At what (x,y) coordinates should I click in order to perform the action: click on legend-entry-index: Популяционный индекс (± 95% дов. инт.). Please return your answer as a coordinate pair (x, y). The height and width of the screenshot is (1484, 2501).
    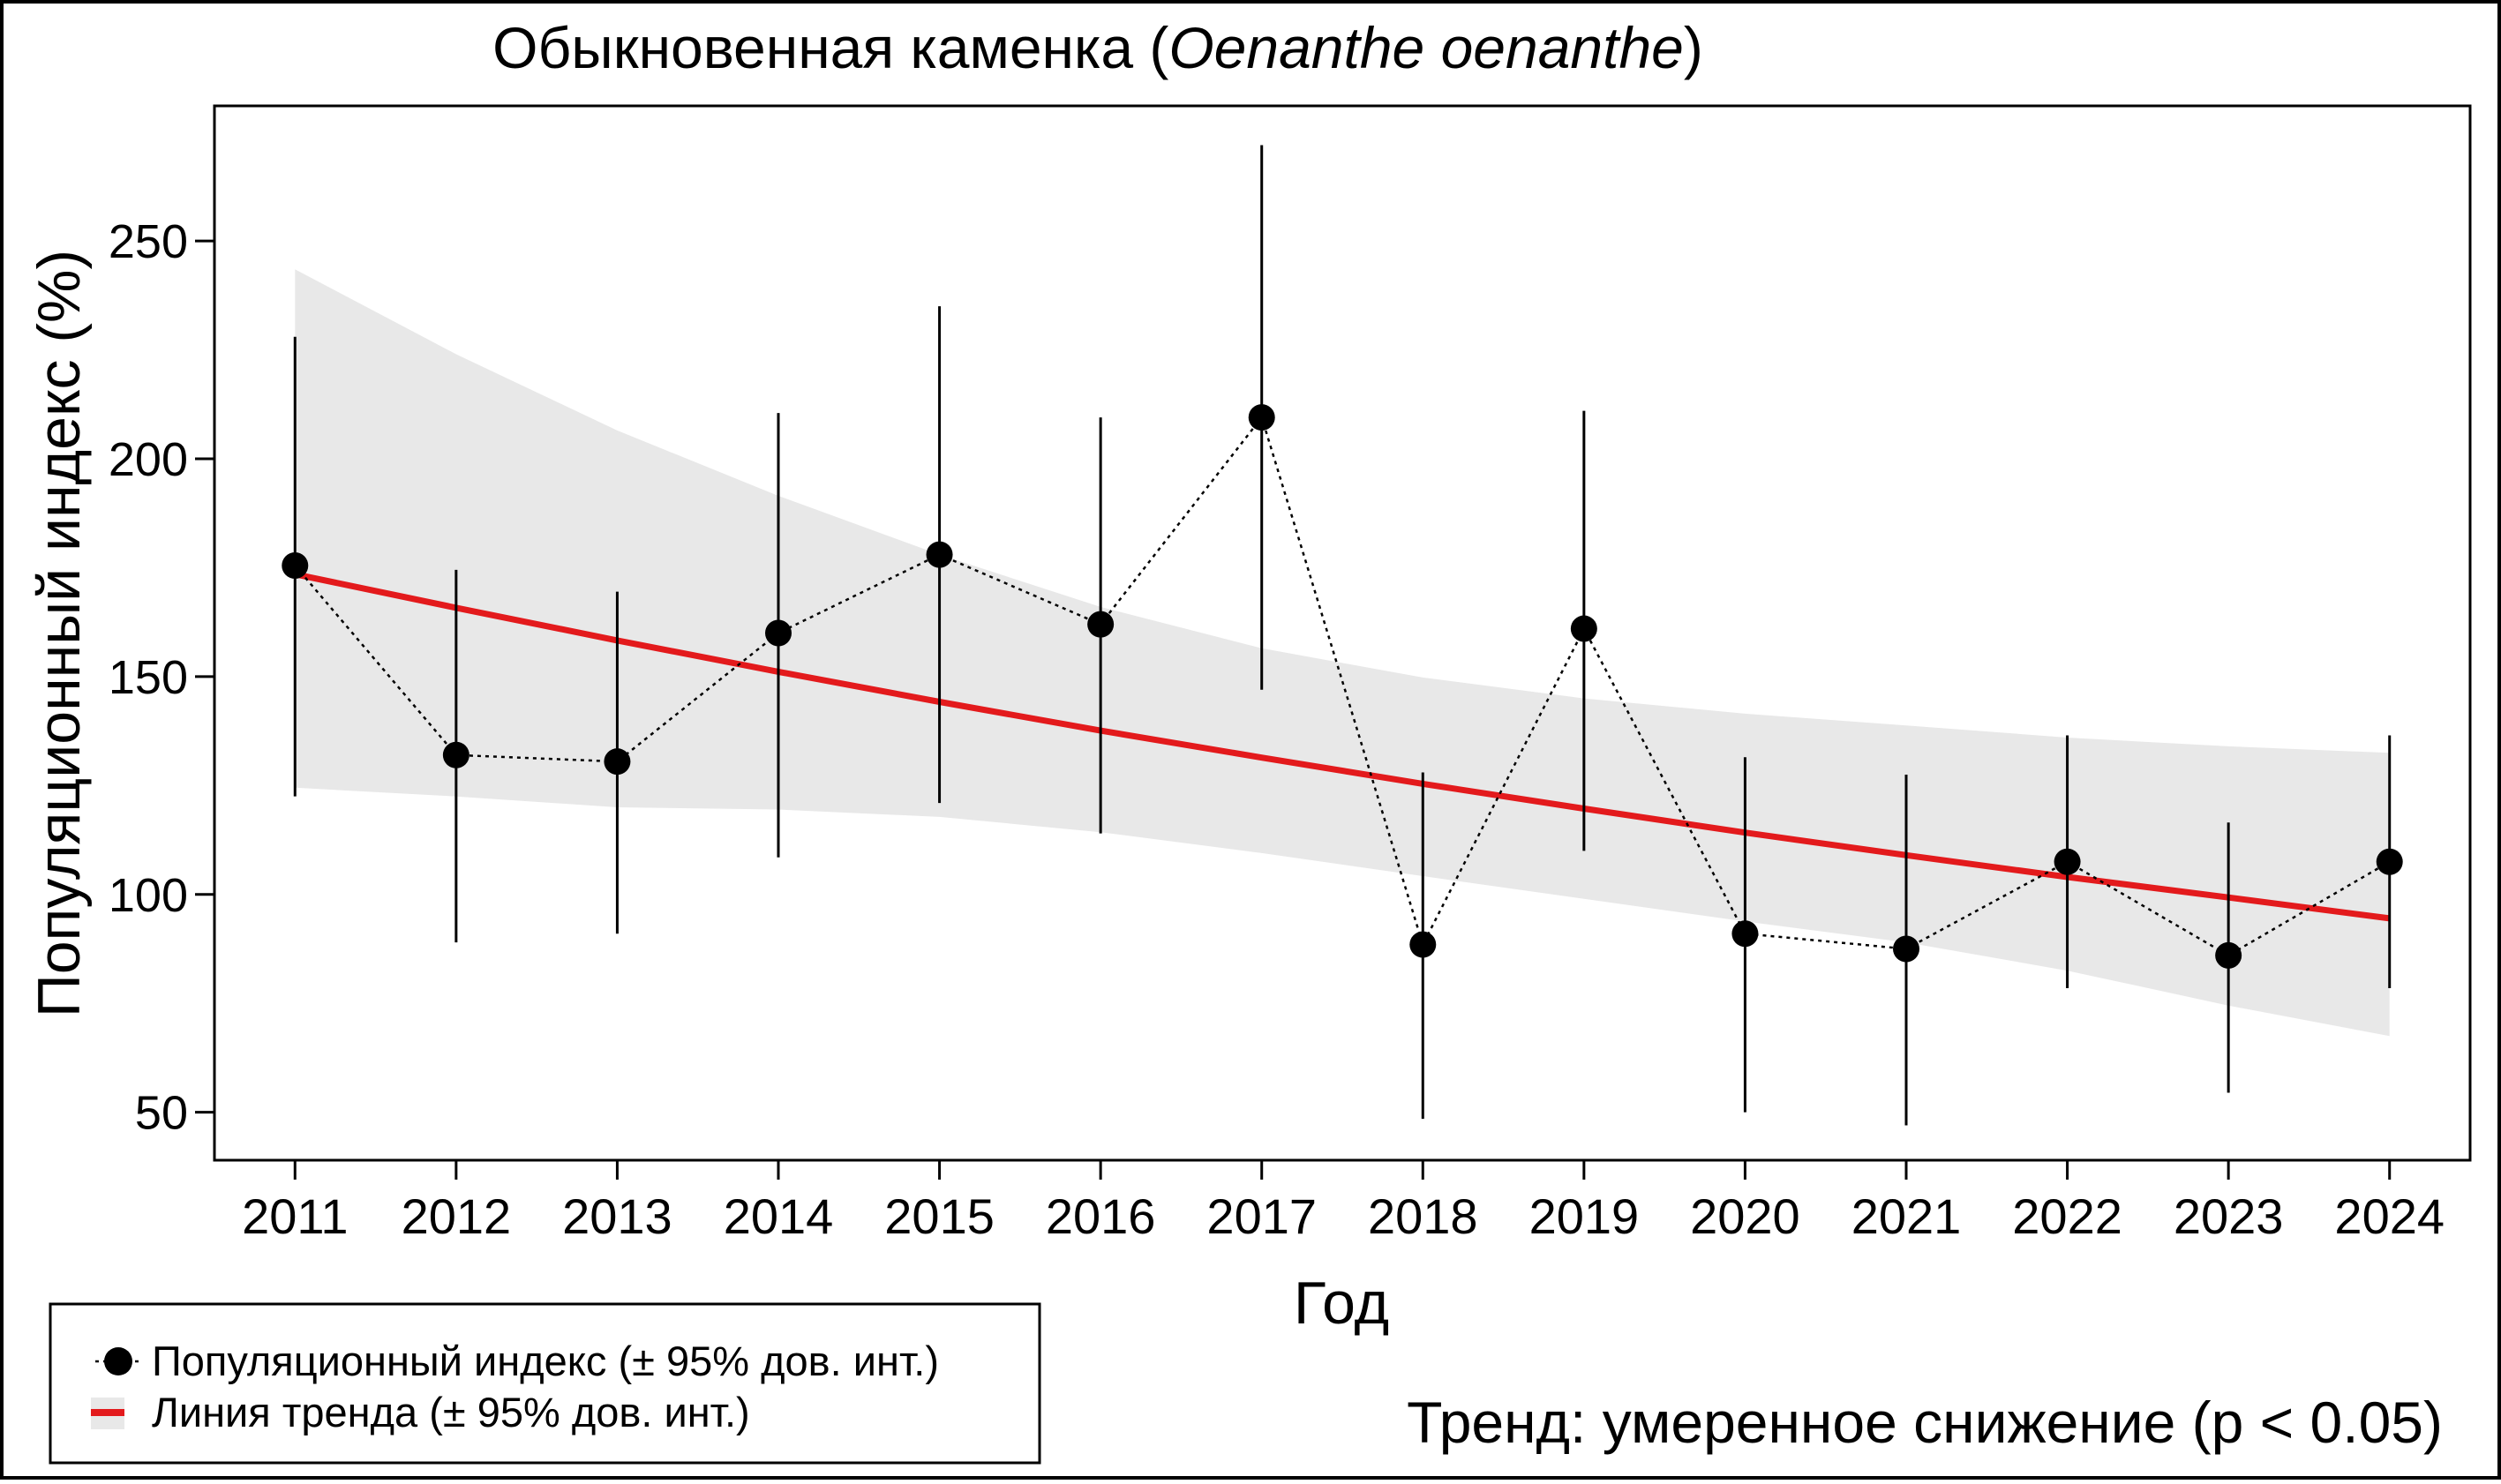
    Looking at the image, I should click on (545, 1361).